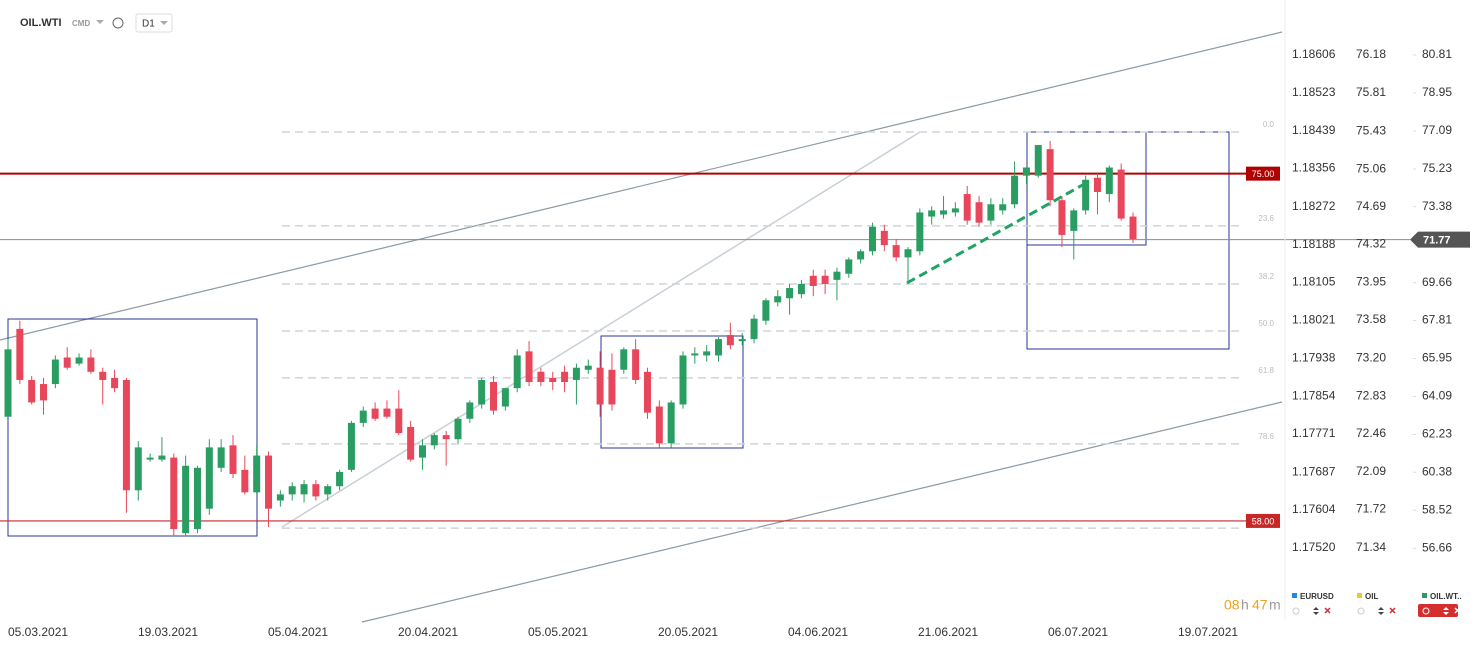 The width and height of the screenshot is (1482, 650). What do you see at coordinates (298, 632) in the screenshot?
I see `x-tick-label: 05.04.2021` at bounding box center [298, 632].